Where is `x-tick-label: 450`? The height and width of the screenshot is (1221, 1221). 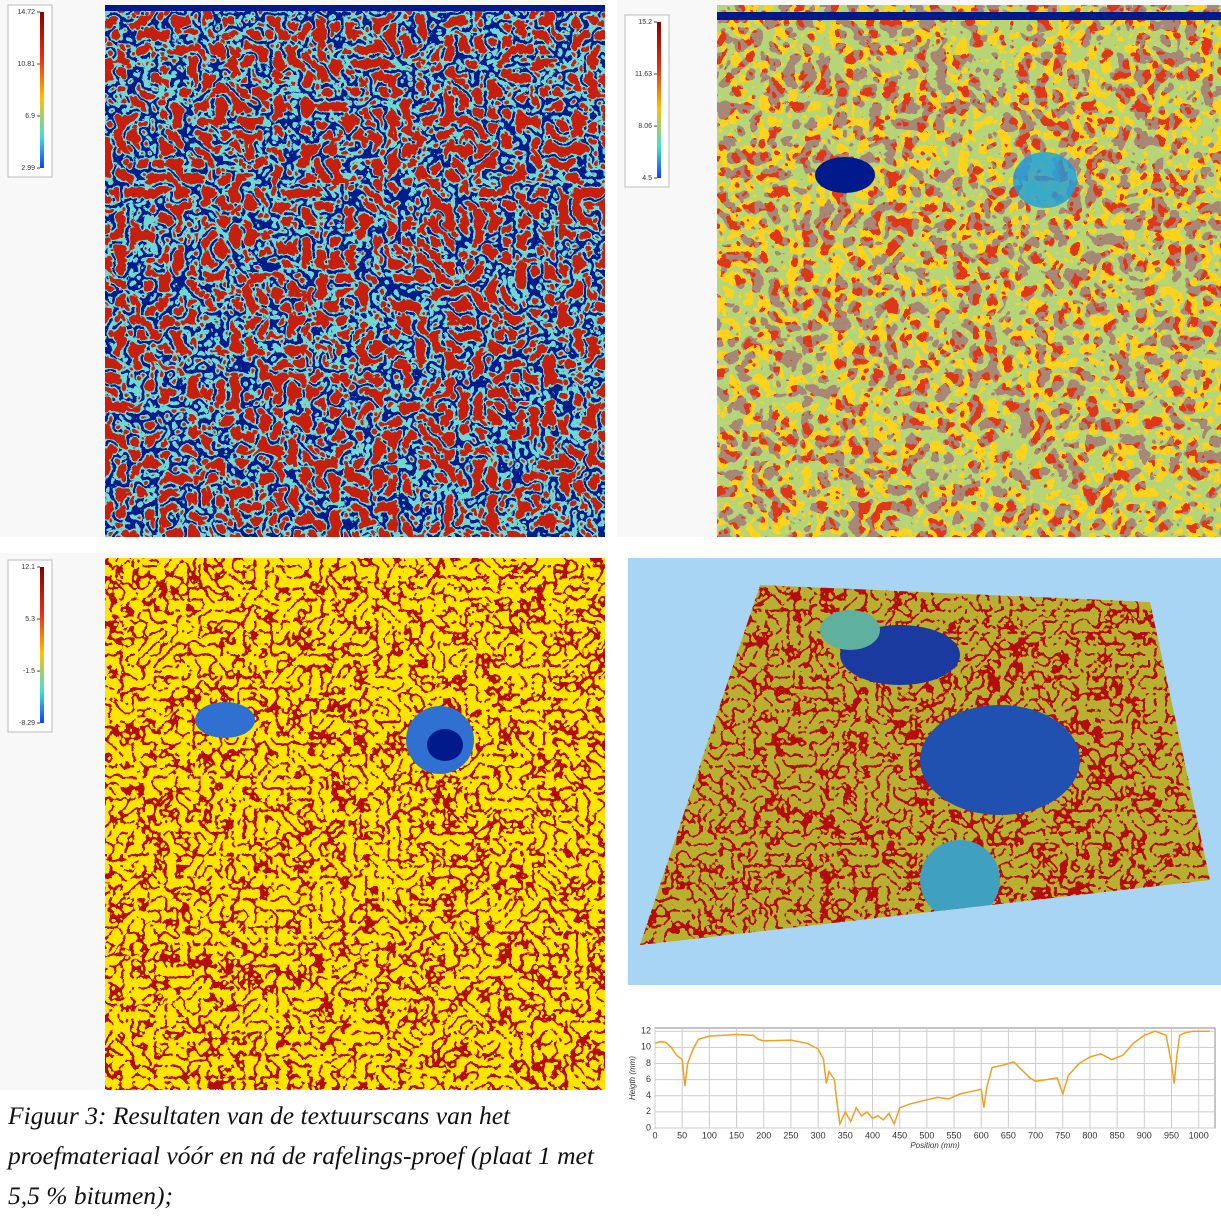
x-tick-label: 450 is located at coordinates (899, 1135).